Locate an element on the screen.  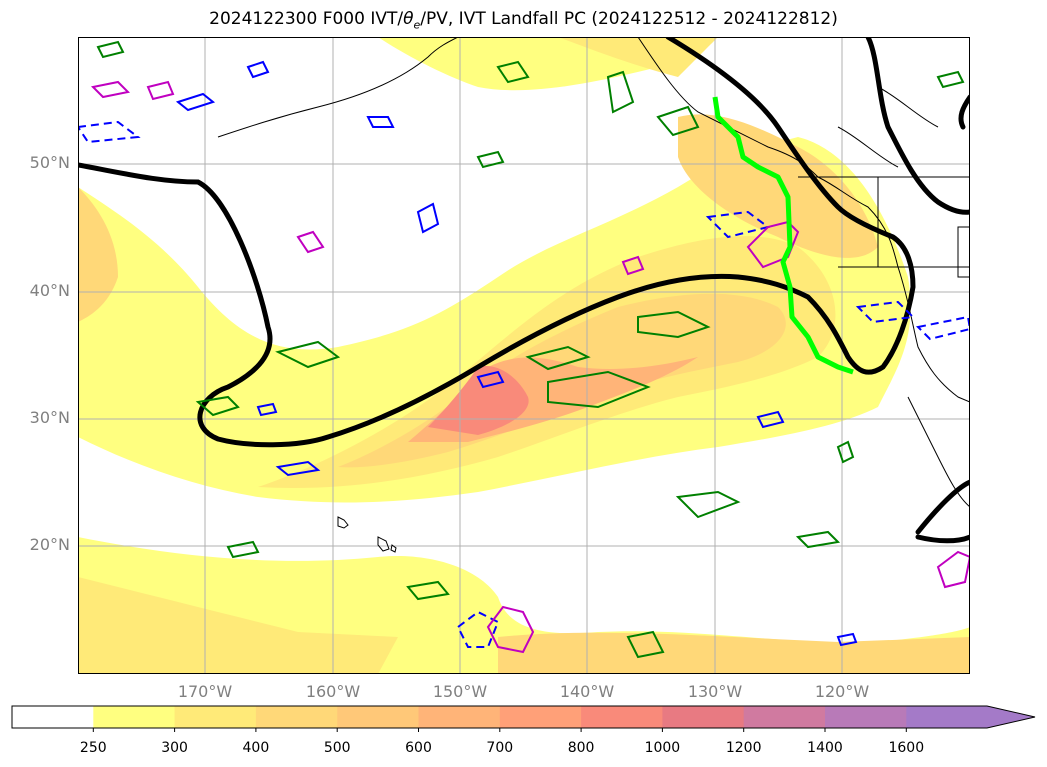
lat-label-40n: 40°N is located at coordinates (49, 290).